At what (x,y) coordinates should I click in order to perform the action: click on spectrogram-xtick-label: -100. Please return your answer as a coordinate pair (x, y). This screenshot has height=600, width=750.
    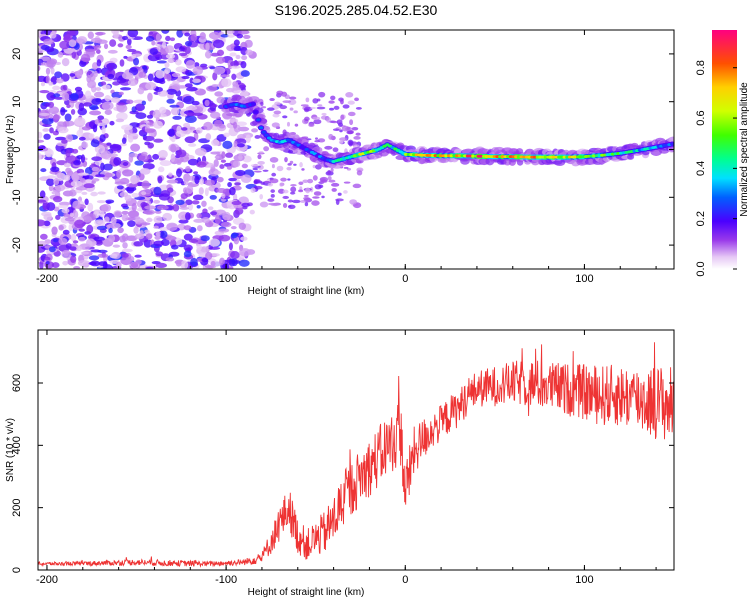
    Looking at the image, I should click on (226, 279).